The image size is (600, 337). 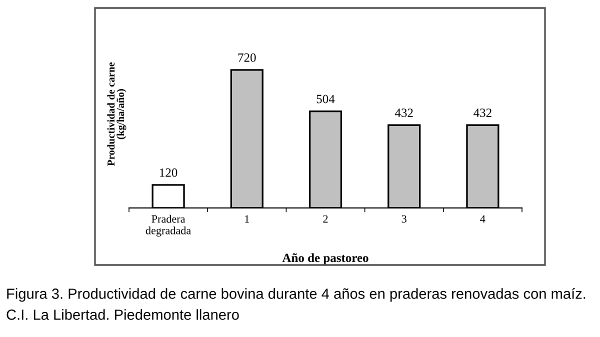 I want to click on x-tick-label: 4, so click(x=483, y=219).